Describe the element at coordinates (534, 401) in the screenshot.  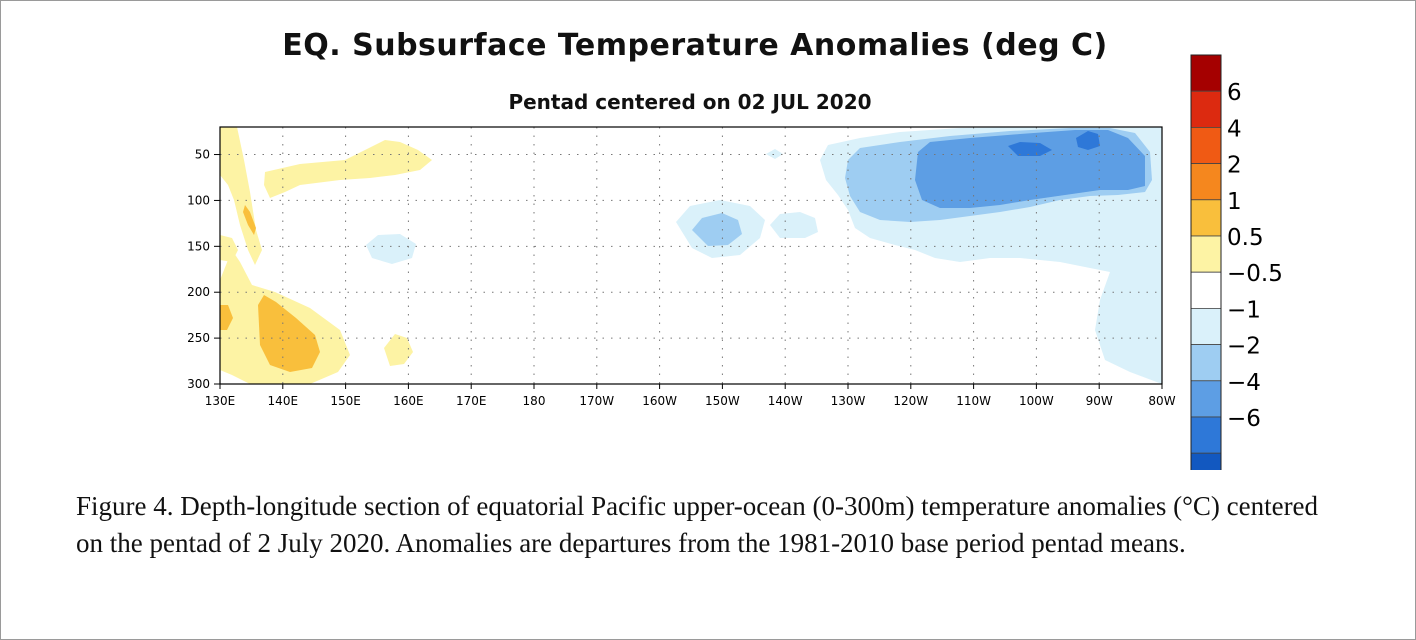
I see `x-tick-label: 180` at that location.